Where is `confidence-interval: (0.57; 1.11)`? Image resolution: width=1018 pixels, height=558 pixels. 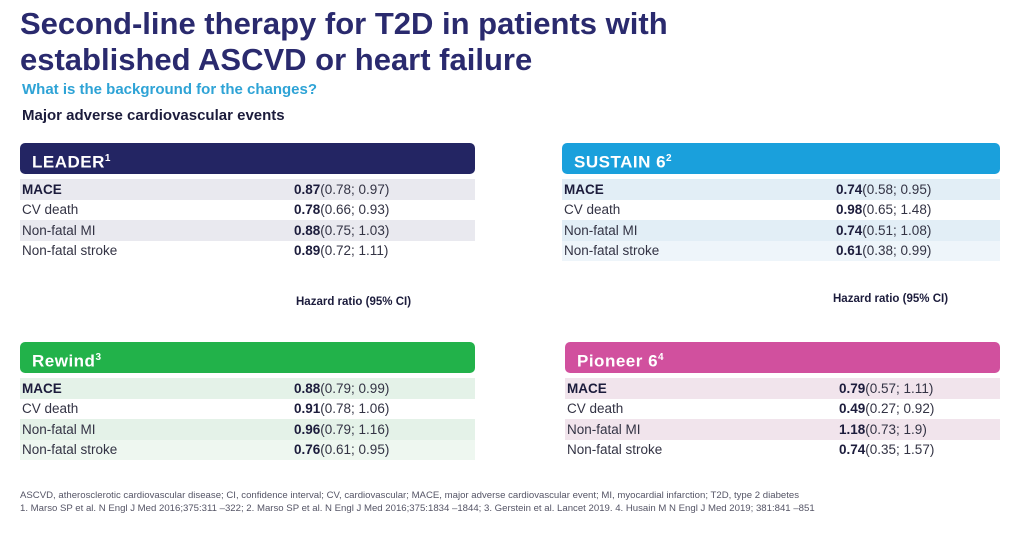
confidence-interval: (0.57; 1.11) is located at coordinates (899, 388).